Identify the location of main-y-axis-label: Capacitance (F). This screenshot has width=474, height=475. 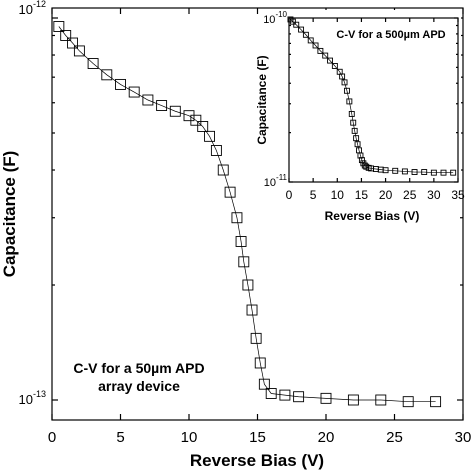
(9, 214).